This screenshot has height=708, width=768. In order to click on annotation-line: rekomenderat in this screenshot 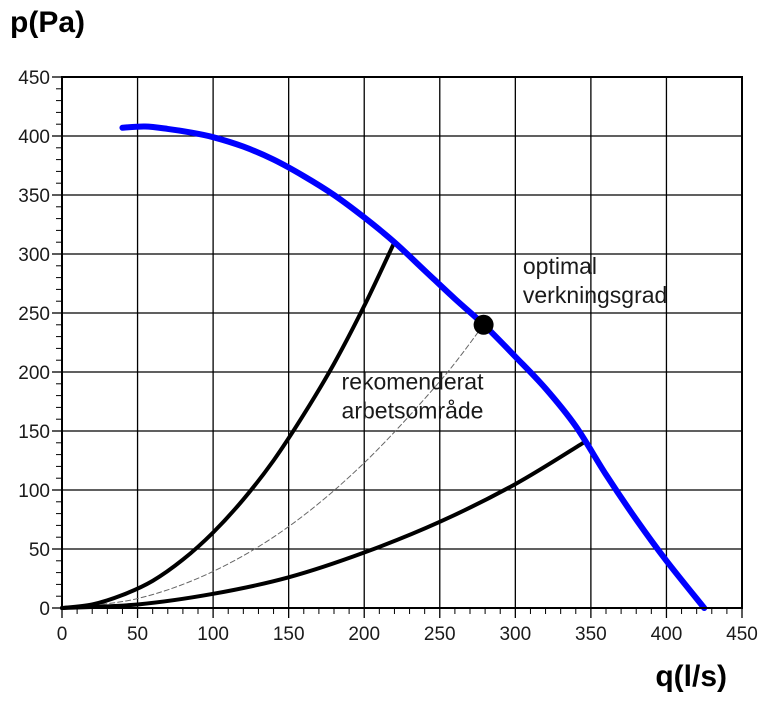, I will do `click(413, 382)`.